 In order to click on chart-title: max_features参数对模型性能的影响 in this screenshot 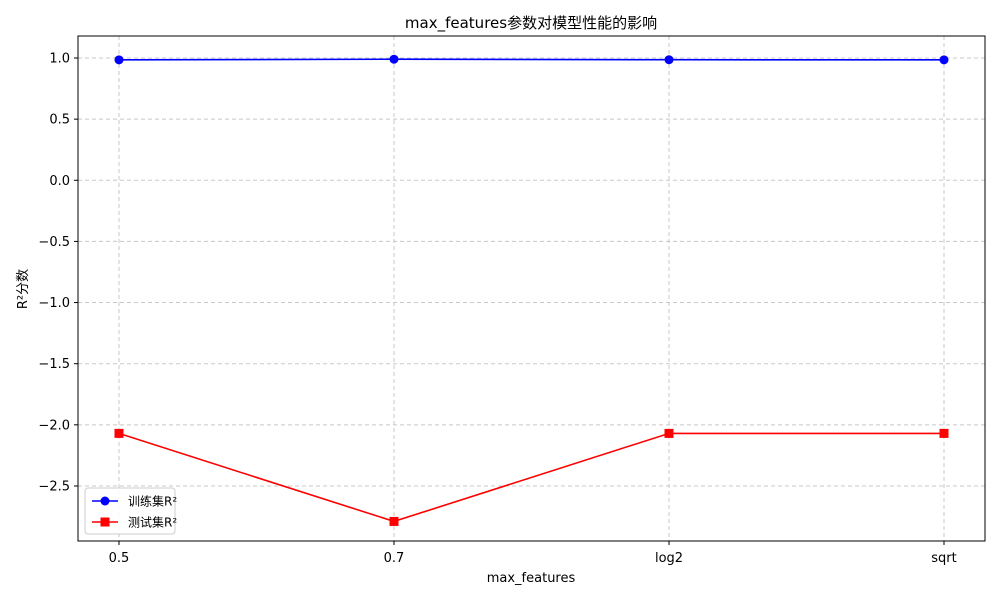, I will do `click(531, 23)`.